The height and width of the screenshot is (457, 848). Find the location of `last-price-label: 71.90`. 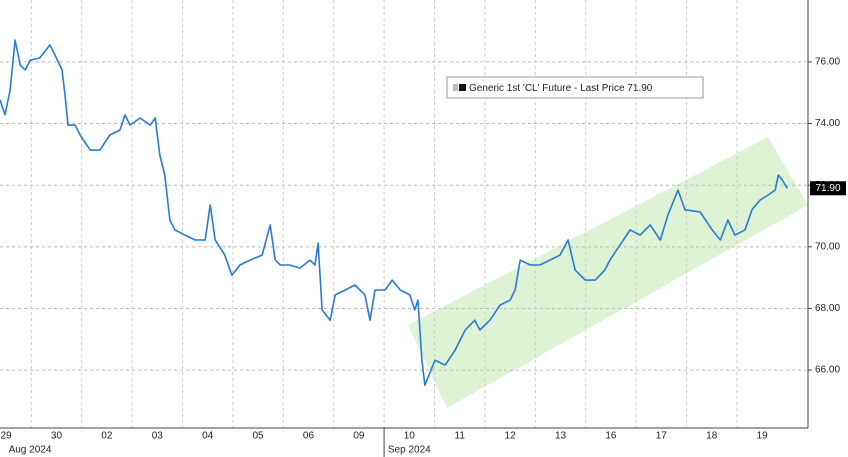

last-price-label: 71.90 is located at coordinates (827, 188).